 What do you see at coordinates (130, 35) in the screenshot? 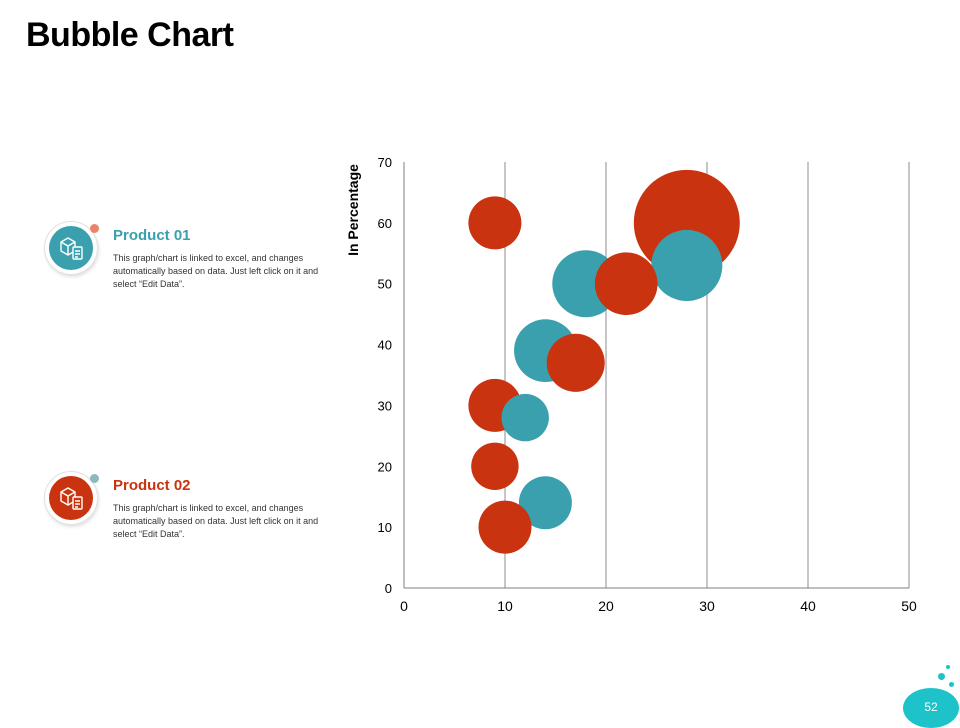
I see `slide-title: Bubble Chart` at bounding box center [130, 35].